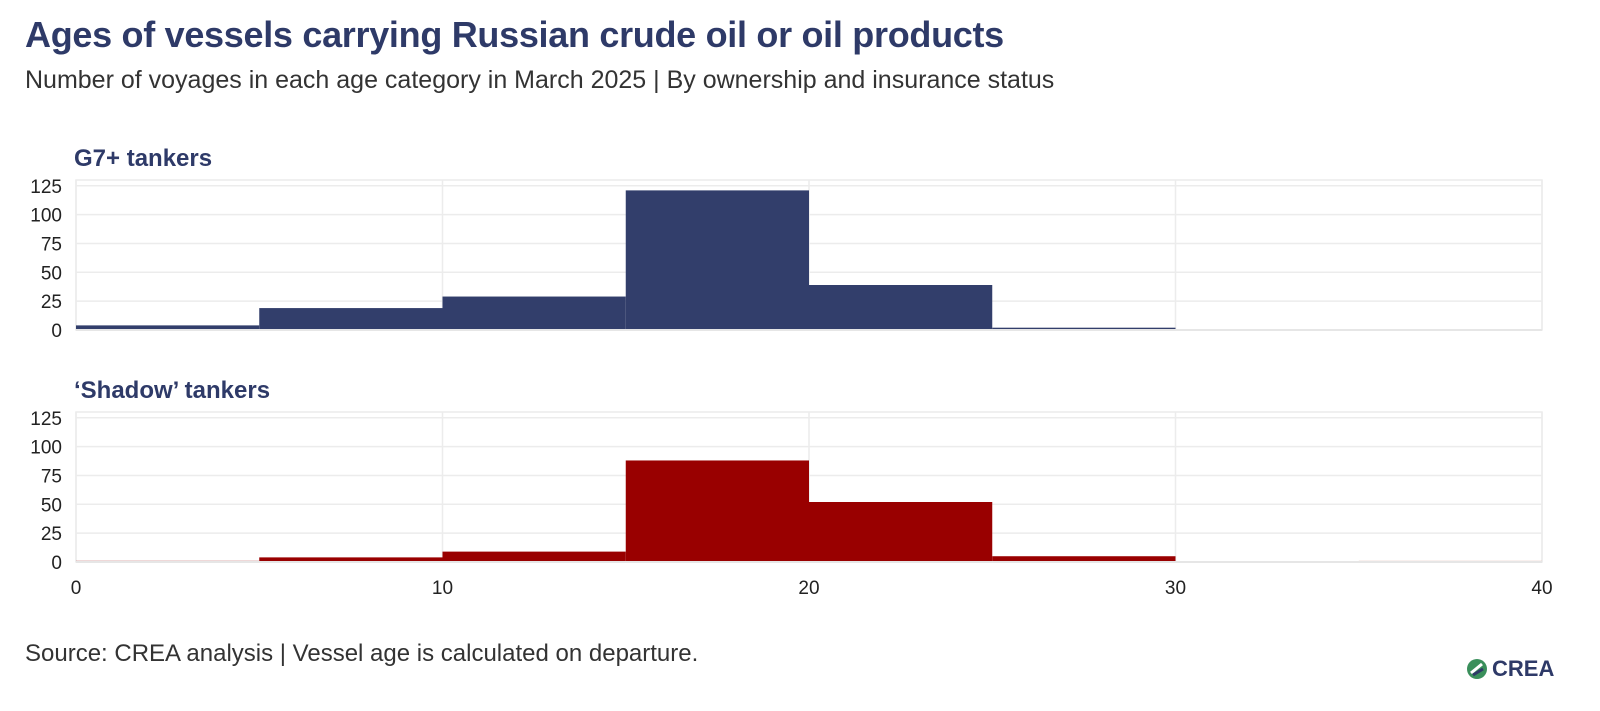 The height and width of the screenshot is (711, 1600). I want to click on crea-logo: CREA, so click(1521, 669).